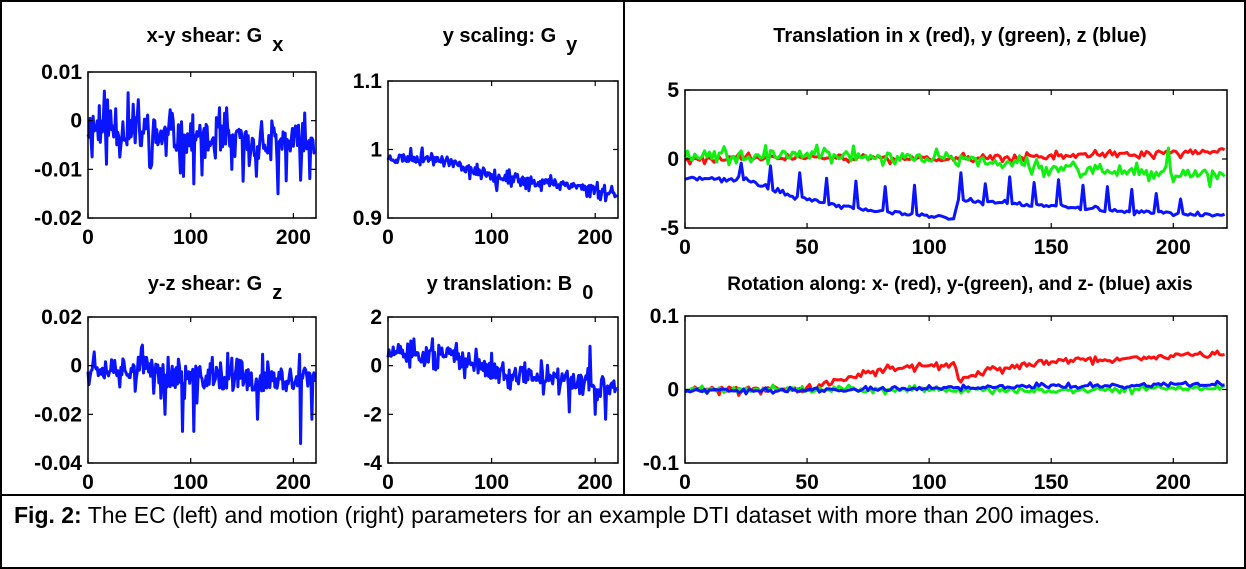 The width and height of the screenshot is (1246, 569). I want to click on chart-title-subscript: y, so click(572, 45).